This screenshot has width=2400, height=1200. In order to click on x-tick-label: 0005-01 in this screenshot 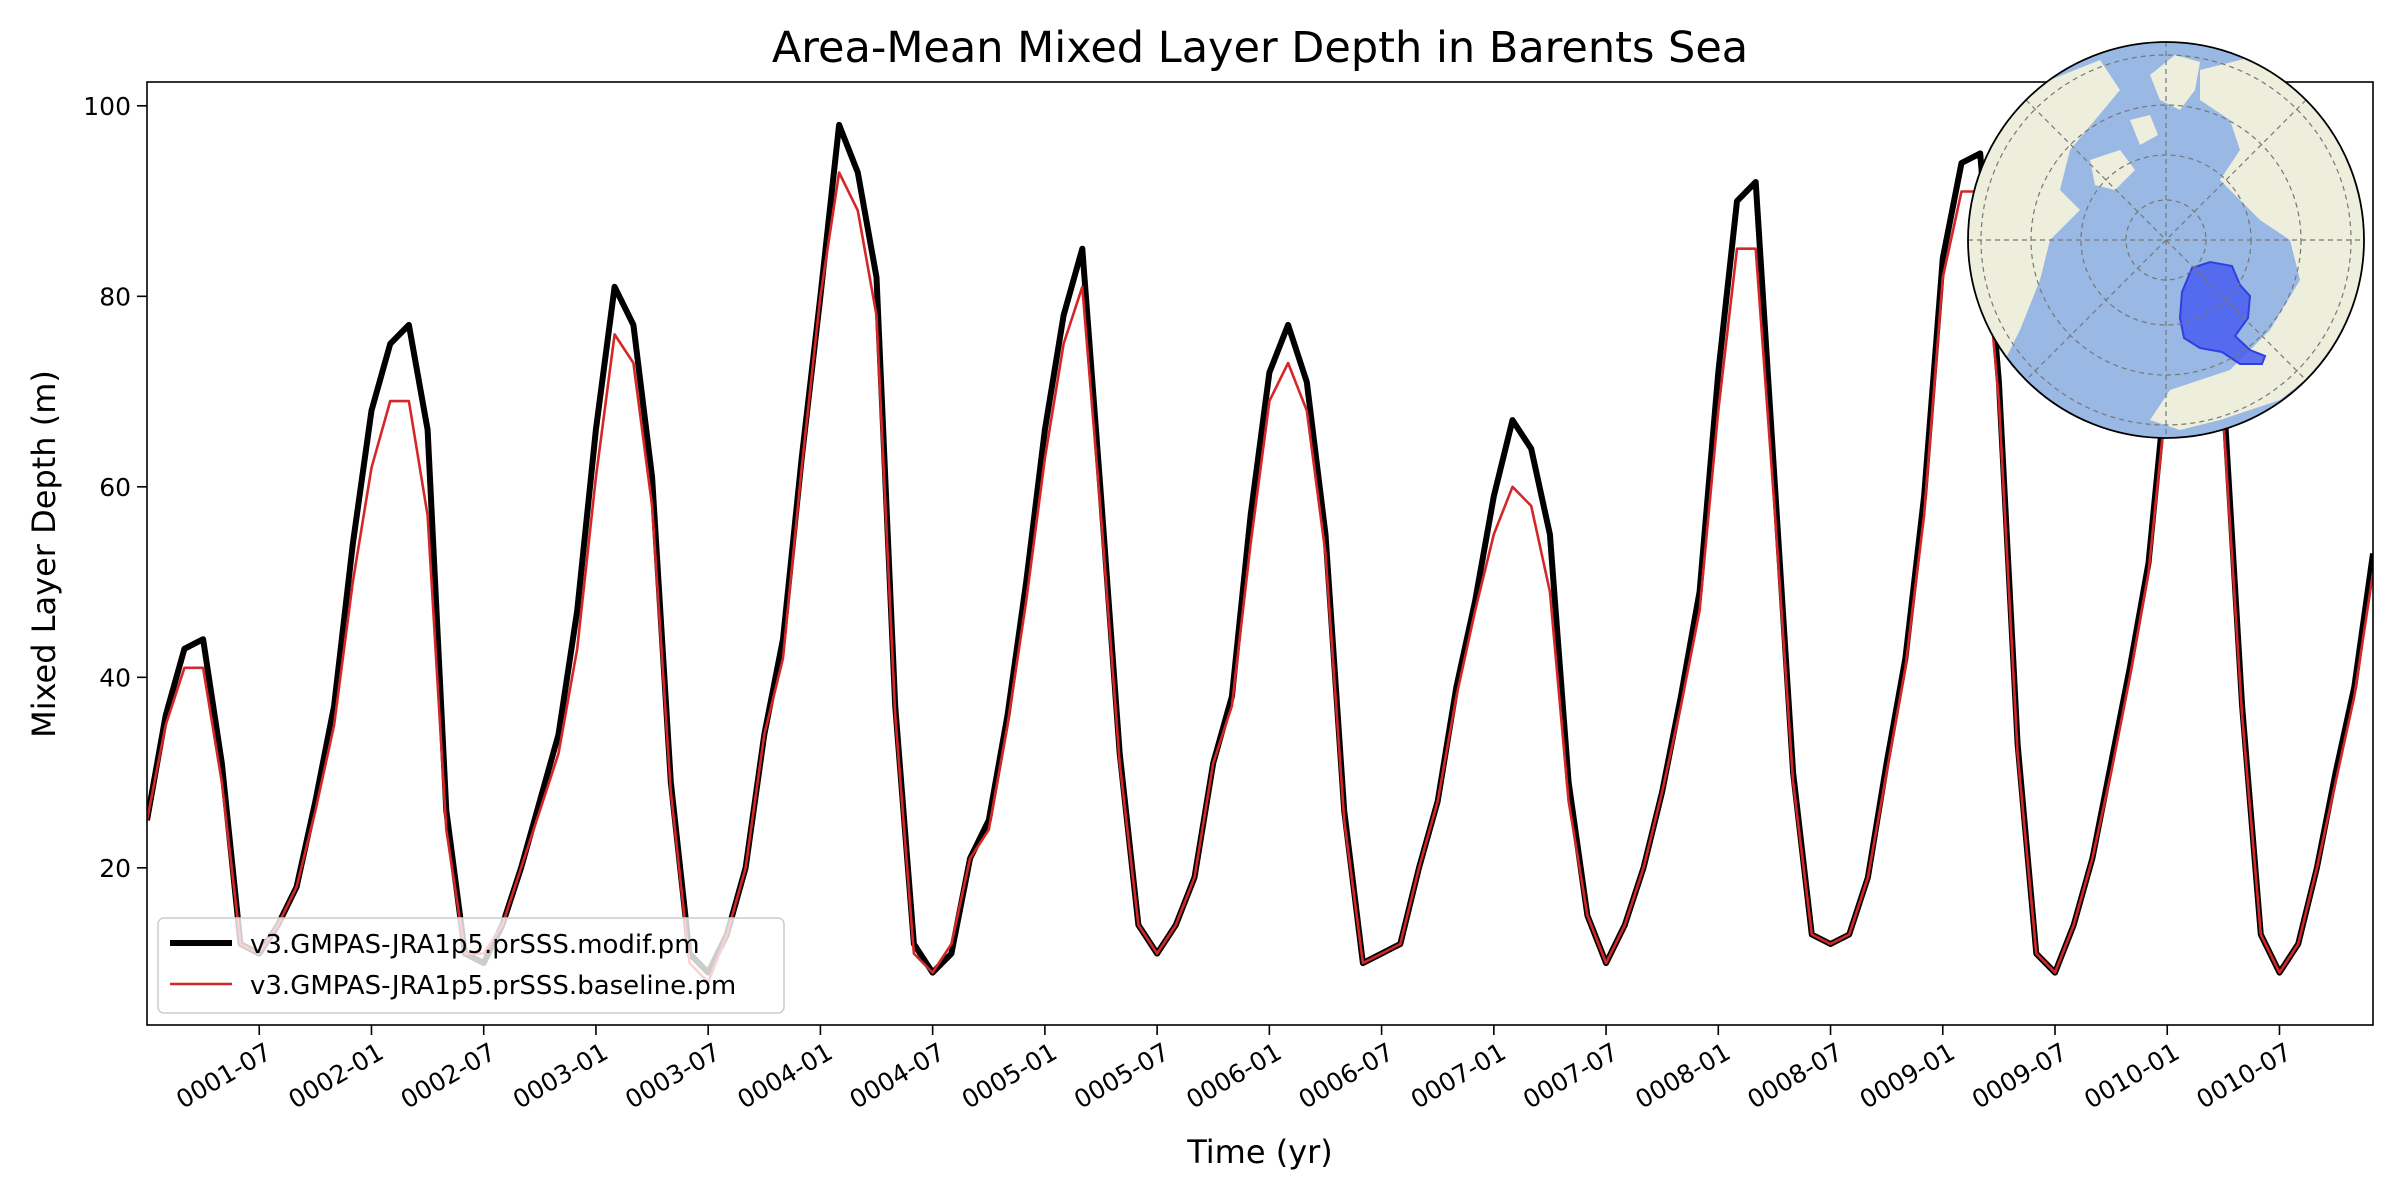, I will do `click(1009, 1075)`.